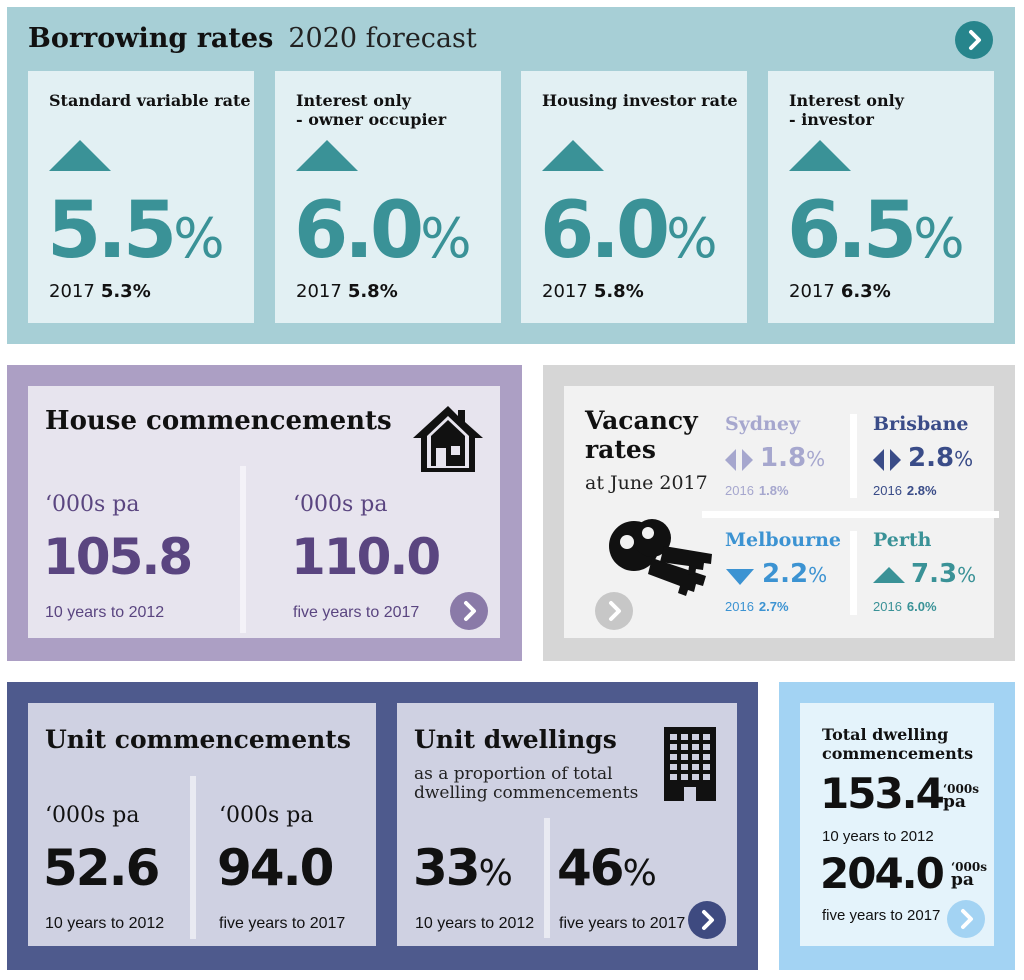 This screenshot has width=1024, height=980. Describe the element at coordinates (898, 744) in the screenshot. I see `total-title: Total dwelling commencements` at that location.